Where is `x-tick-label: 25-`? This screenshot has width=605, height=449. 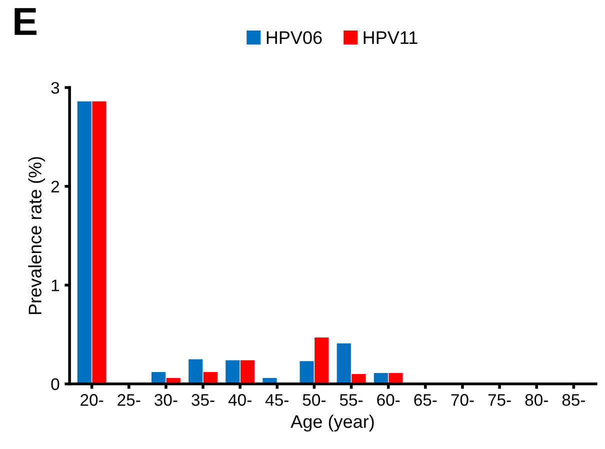 x-tick-label: 25- is located at coordinates (129, 400).